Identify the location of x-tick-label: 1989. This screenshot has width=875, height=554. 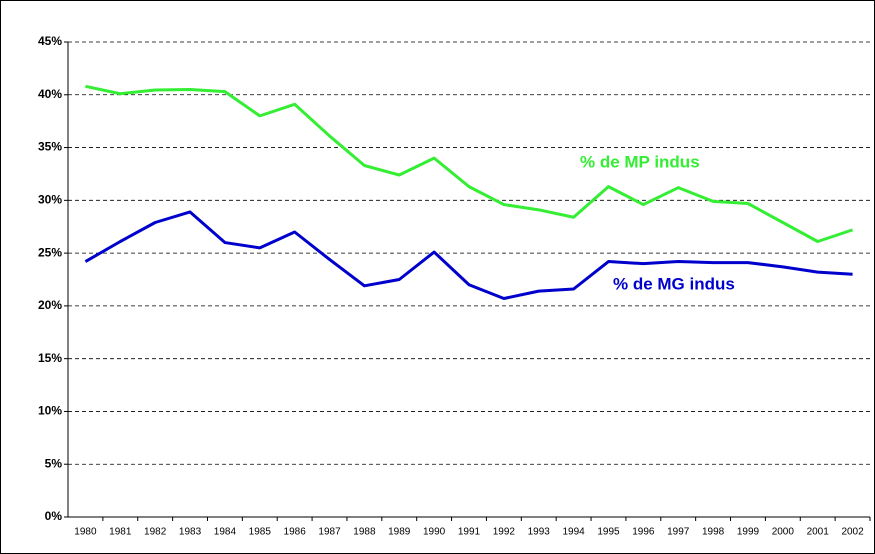
(399, 532).